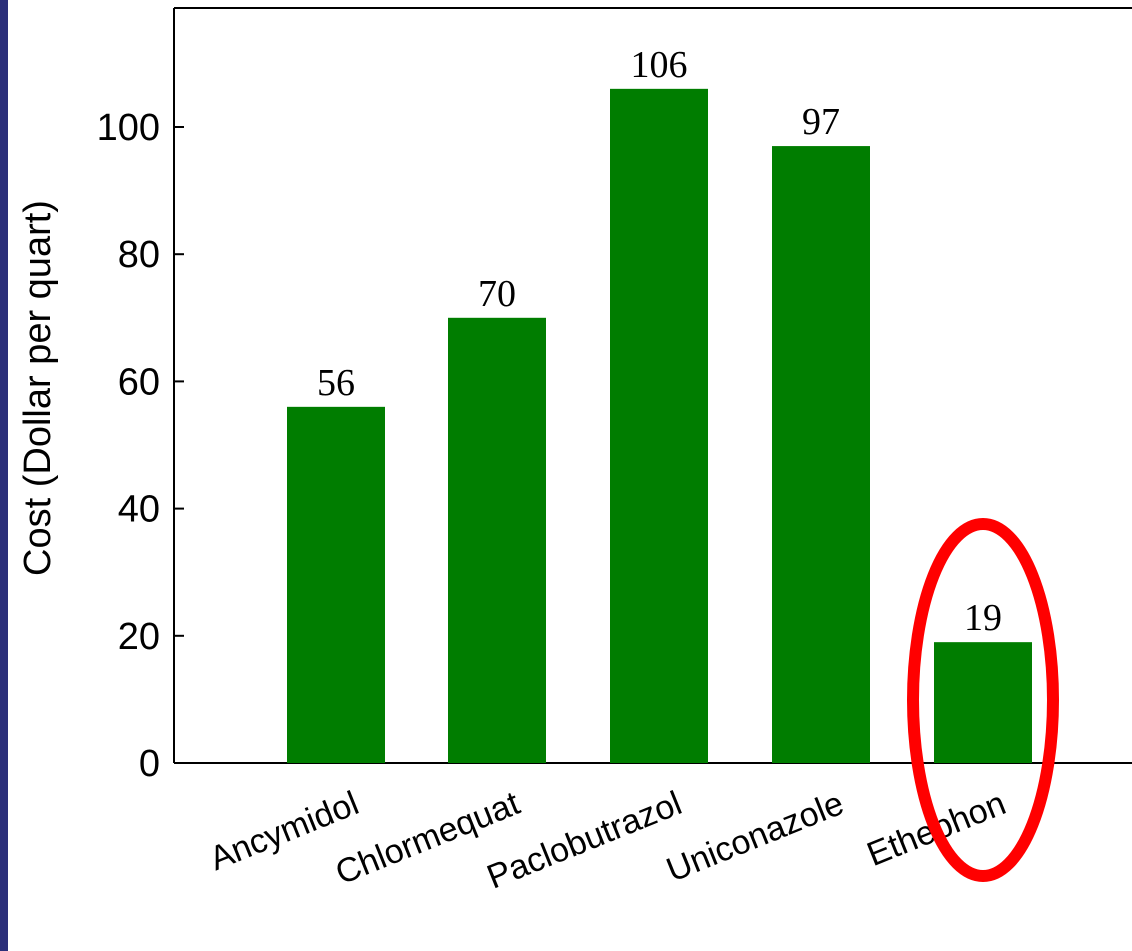  I want to click on y-tick-label: 60, so click(139, 382).